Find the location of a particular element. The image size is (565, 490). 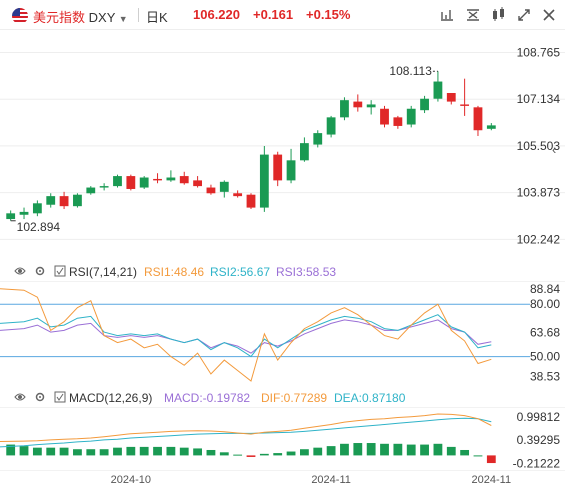

index-name: 美元指数 is located at coordinates (59, 17).